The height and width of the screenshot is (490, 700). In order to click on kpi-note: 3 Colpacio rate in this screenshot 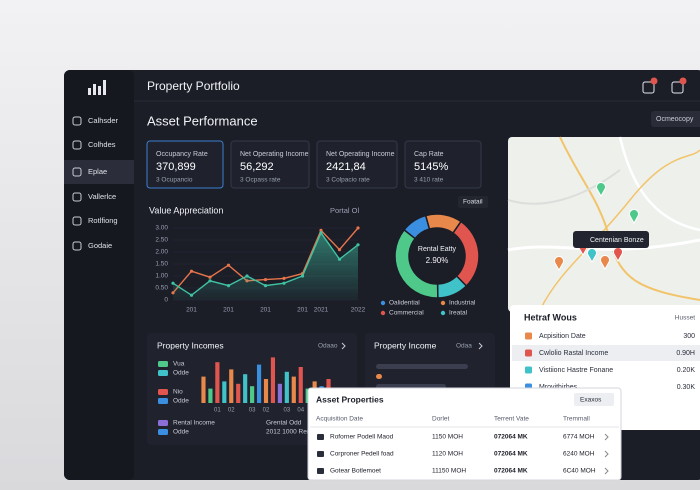, I will do `click(348, 180)`.